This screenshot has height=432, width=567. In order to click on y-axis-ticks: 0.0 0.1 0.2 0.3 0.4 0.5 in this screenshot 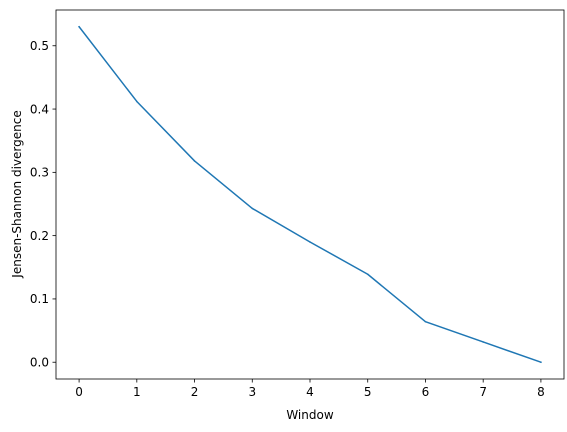, I will do `click(43, 204)`.